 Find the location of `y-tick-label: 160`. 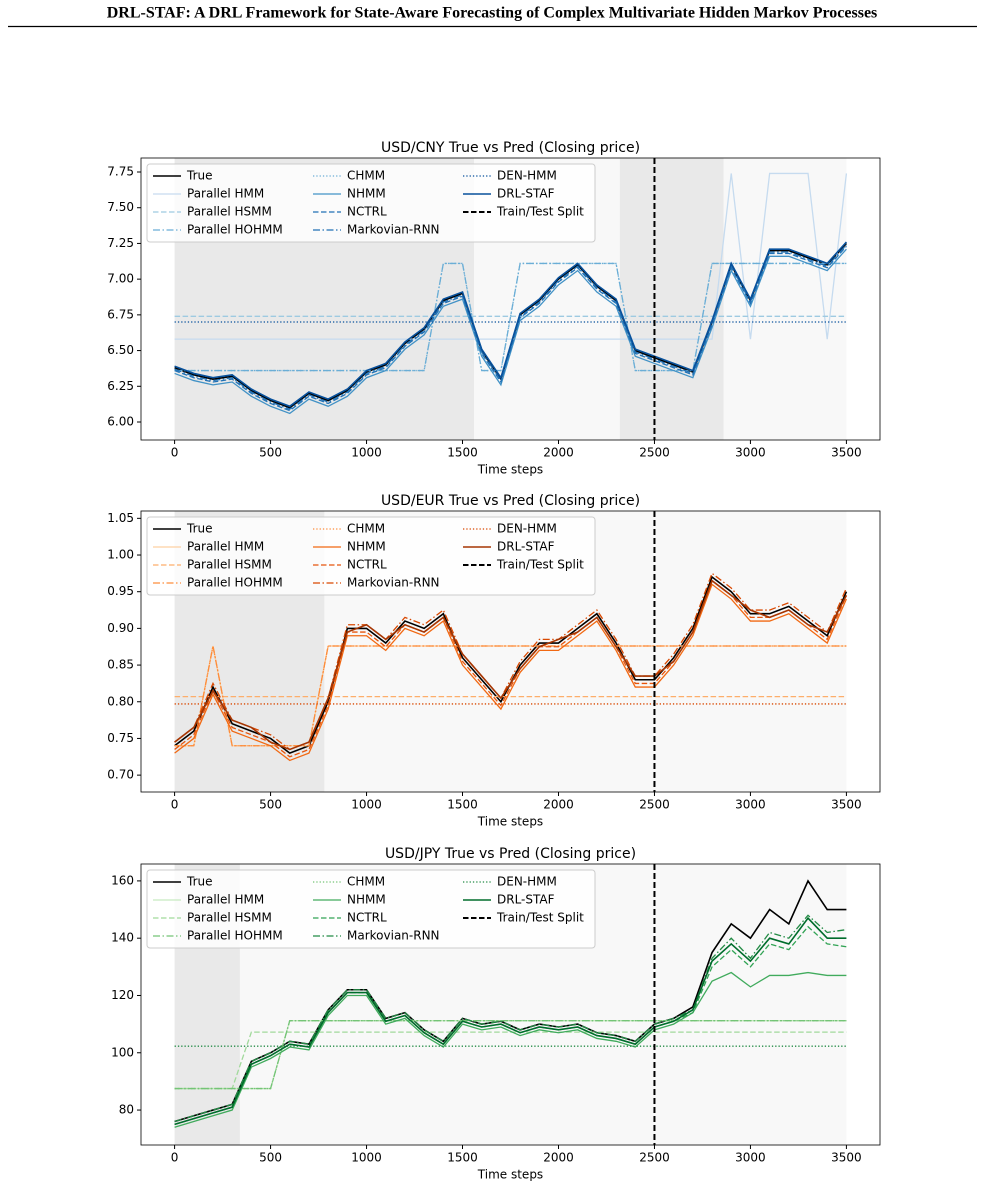

y-tick-label: 160 is located at coordinates (122, 880).